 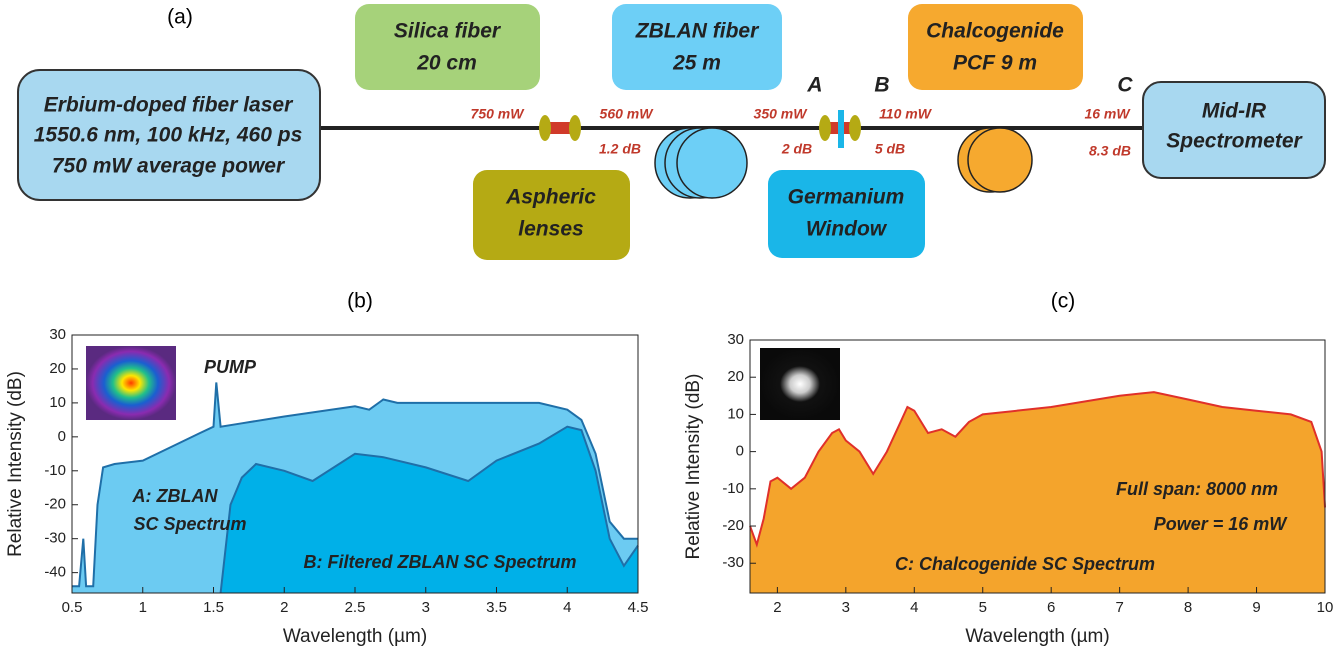 I want to click on box-label: PCF 9 m, so click(x=995, y=63).